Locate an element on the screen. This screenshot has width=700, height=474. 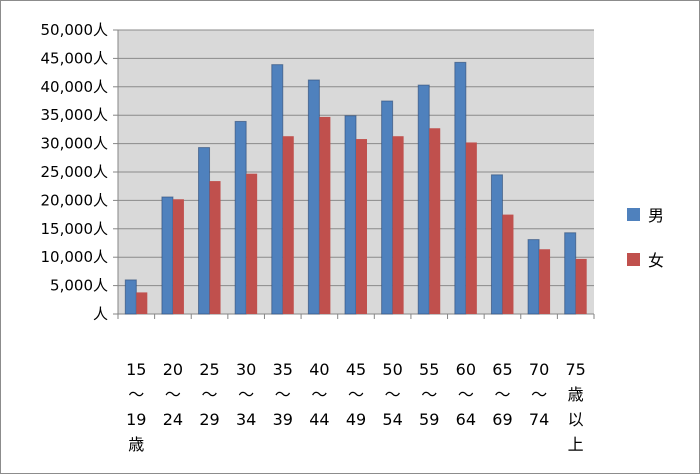
y-tick-label: 20,000人 is located at coordinates (75, 200).